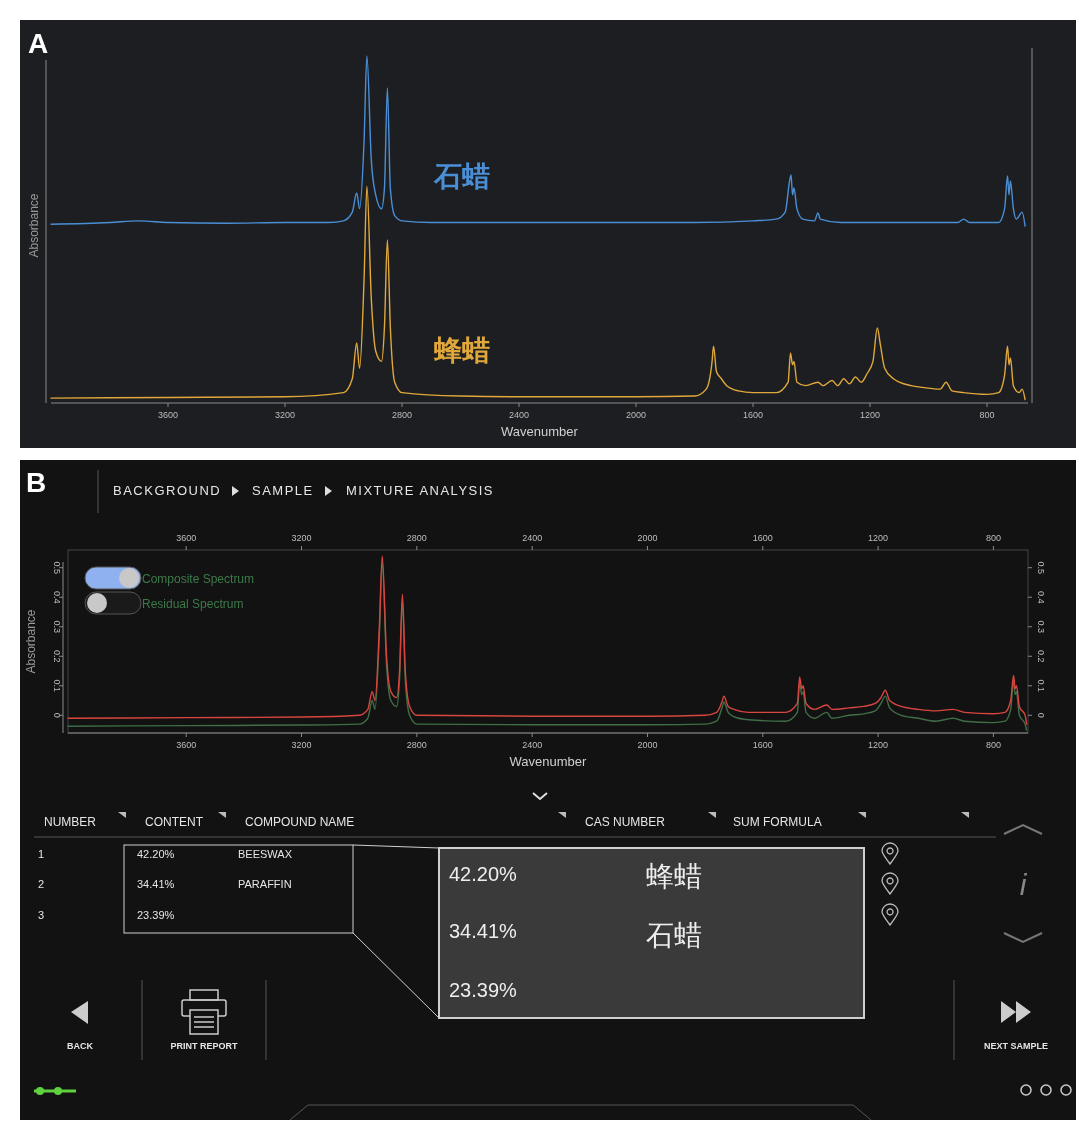 The width and height of the screenshot is (1080, 1126). I want to click on chart-title: B, so click(36, 482).